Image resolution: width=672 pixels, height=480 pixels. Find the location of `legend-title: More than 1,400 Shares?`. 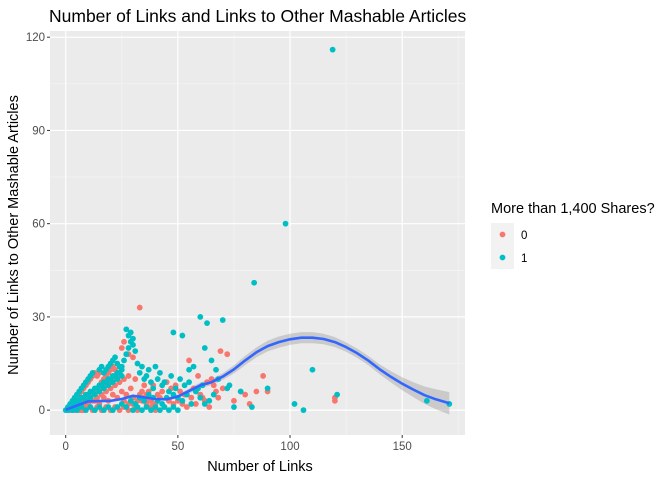

legend-title: More than 1,400 Shares? is located at coordinates (573, 209).